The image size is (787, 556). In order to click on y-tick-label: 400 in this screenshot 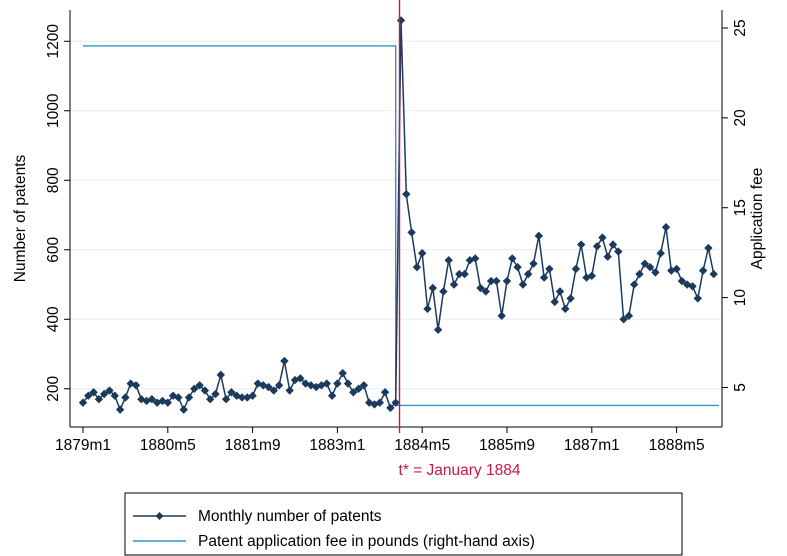, I will do `click(53, 319)`.